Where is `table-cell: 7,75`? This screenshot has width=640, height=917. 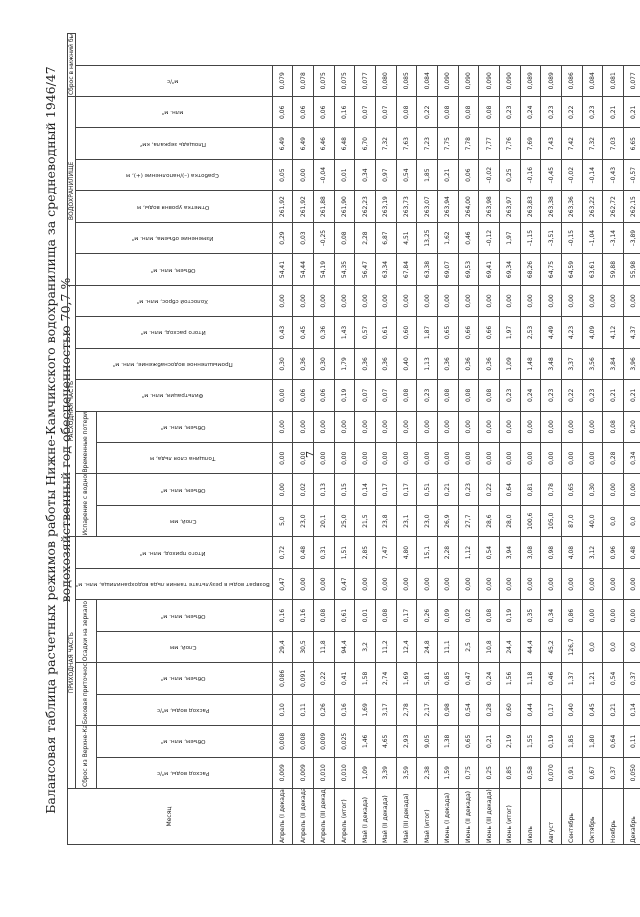 table-cell: 7,75 is located at coordinates (448, 143).